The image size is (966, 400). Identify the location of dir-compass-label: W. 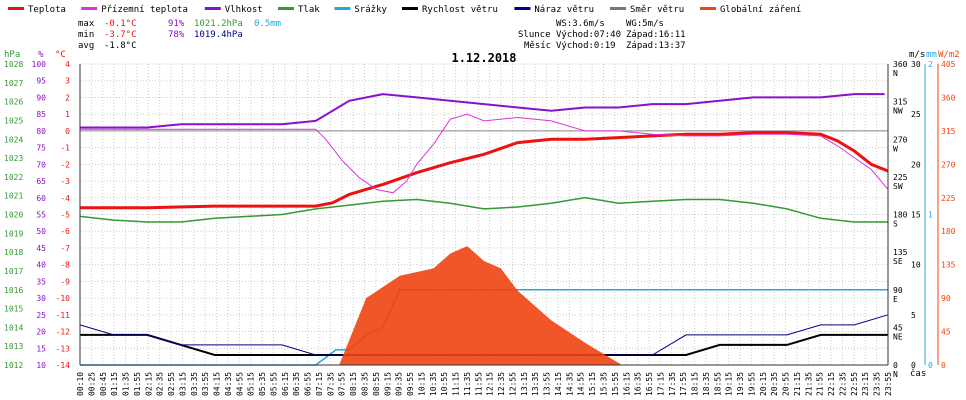
(895, 148).